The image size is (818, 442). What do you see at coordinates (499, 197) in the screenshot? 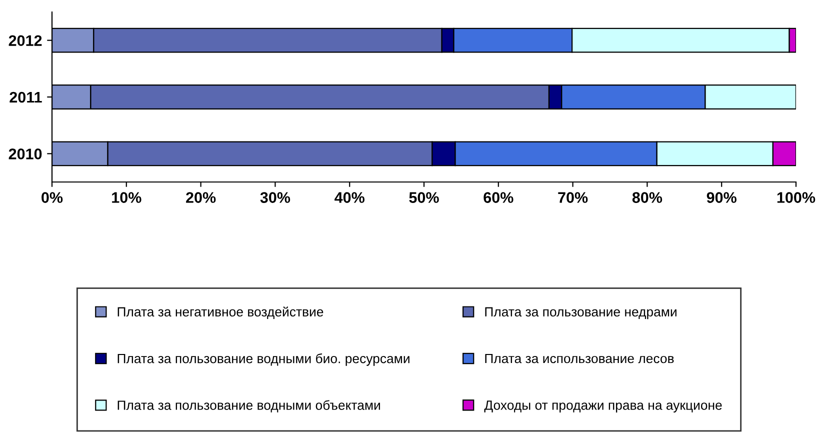
I see `x-tick-label: 60%` at bounding box center [499, 197].